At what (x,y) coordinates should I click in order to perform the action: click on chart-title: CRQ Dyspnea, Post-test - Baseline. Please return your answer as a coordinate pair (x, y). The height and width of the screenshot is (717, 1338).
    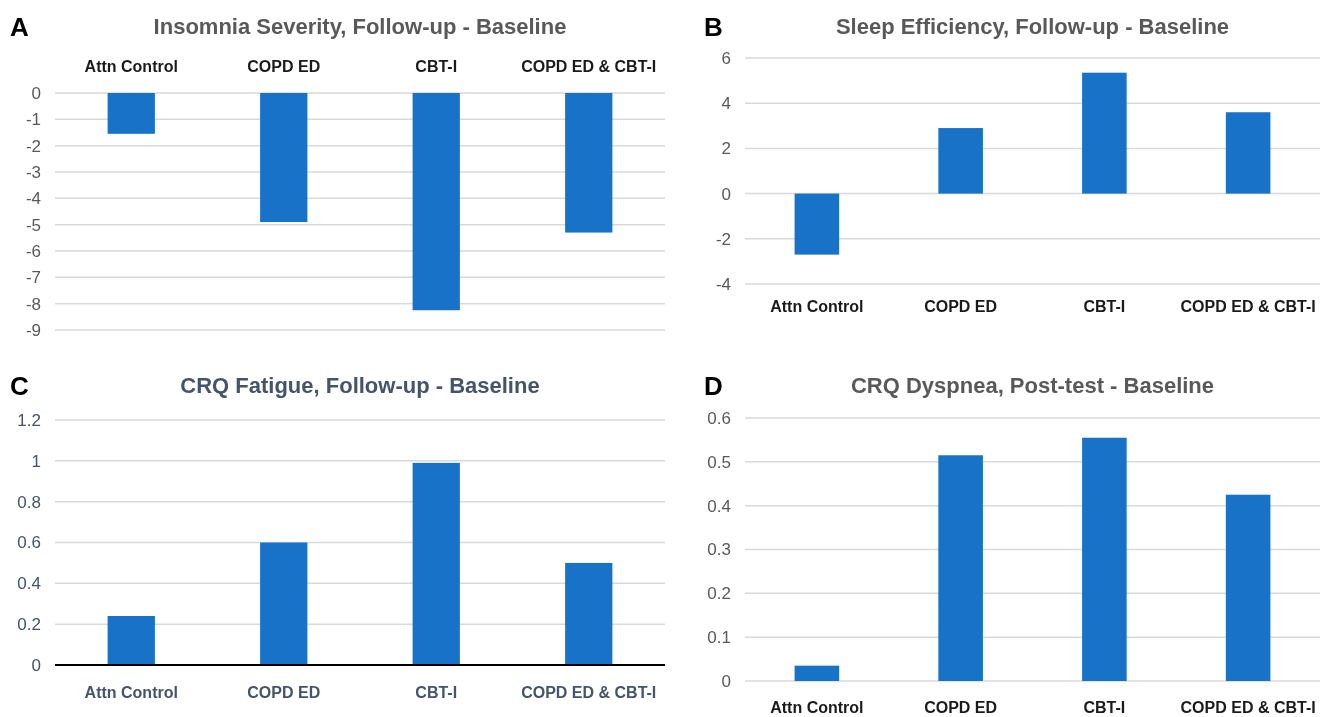
    Looking at the image, I should click on (1032, 385).